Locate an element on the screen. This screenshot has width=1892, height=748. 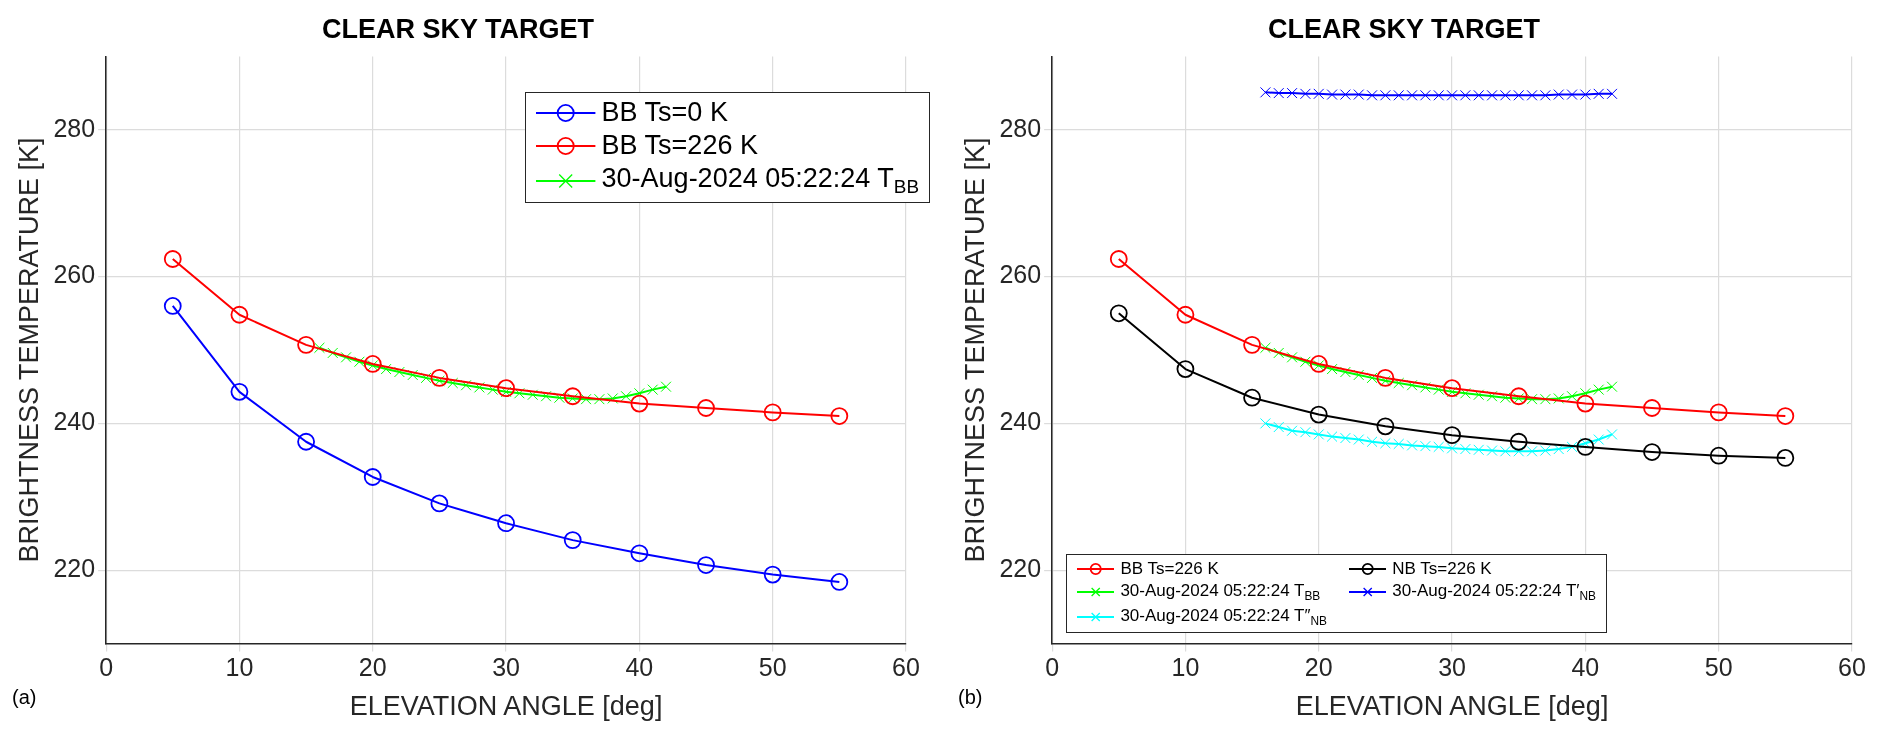
legend-label: BB Ts=0 K is located at coordinates (664, 112).